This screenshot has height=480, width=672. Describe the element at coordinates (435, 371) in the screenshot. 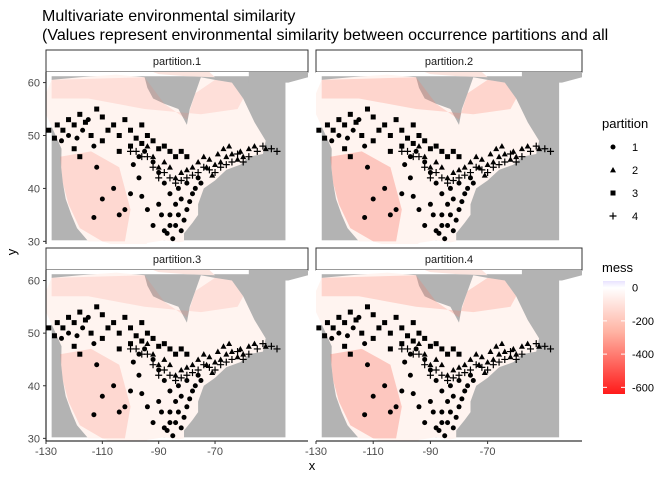

I see `occurrence-points` at that location.